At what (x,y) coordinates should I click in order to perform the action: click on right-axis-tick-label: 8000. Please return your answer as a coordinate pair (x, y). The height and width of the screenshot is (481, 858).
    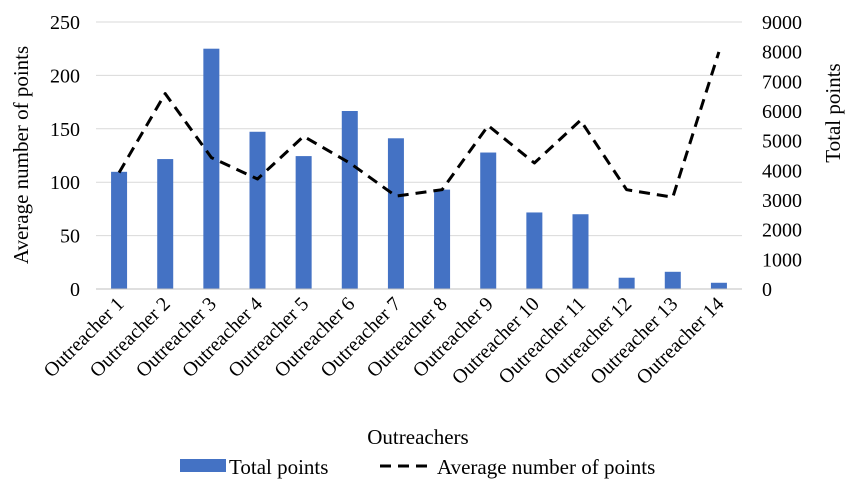
    Looking at the image, I should click on (782, 53).